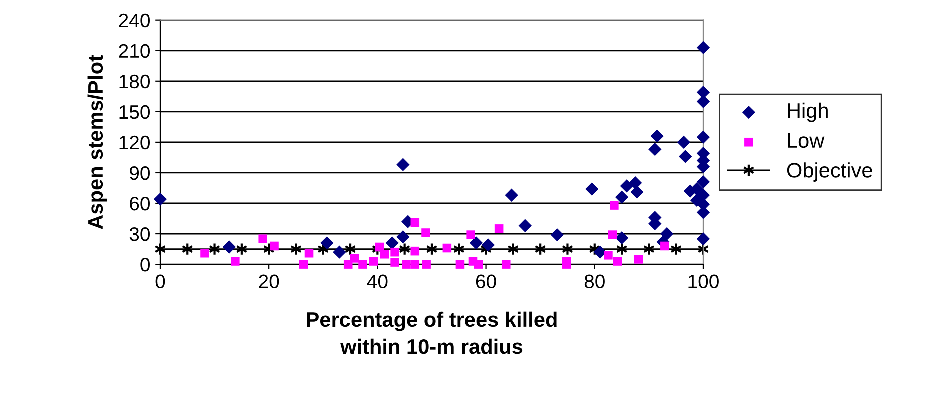  I want to click on y-tick-label: 60, so click(140, 203).